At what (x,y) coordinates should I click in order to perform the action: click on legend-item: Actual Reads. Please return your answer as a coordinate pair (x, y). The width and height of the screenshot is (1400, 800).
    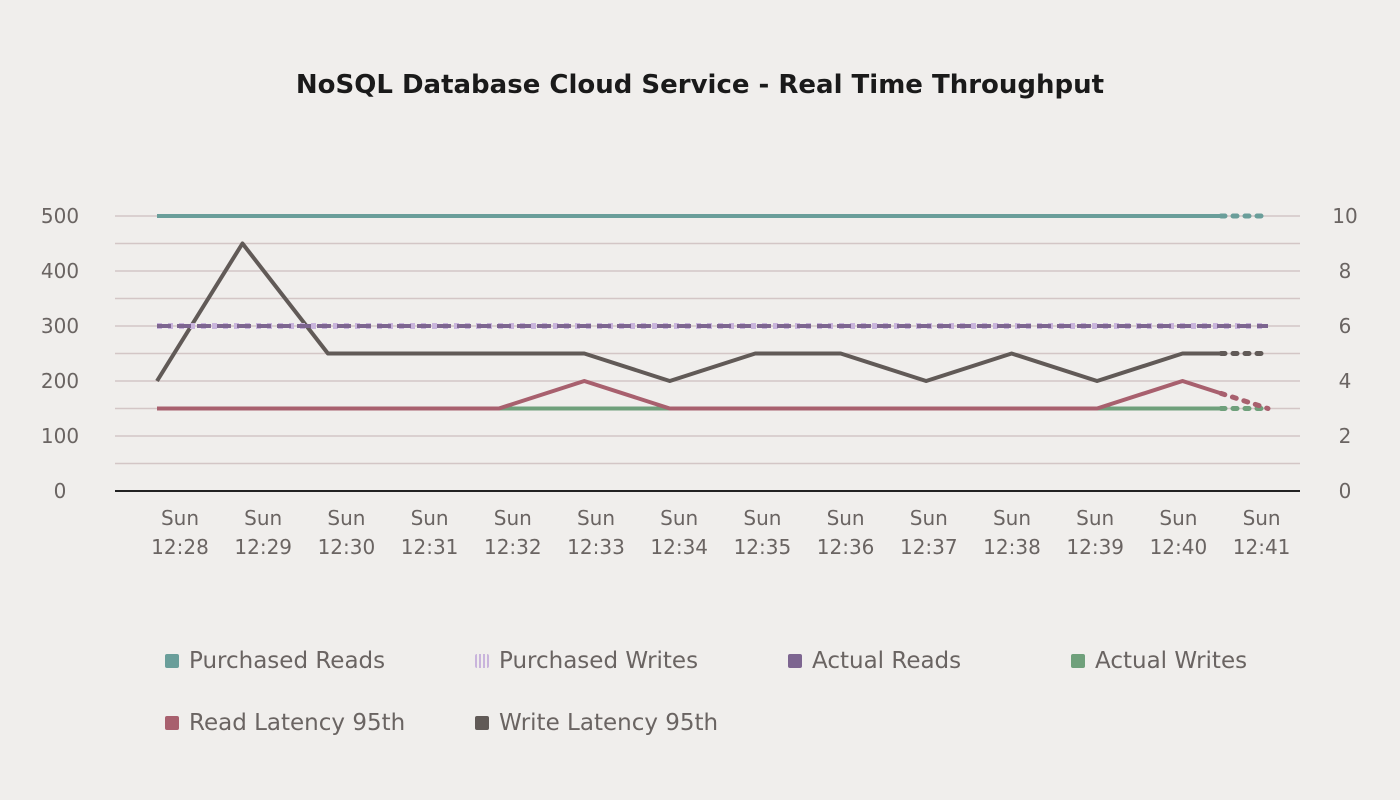
    Looking at the image, I should click on (929, 661).